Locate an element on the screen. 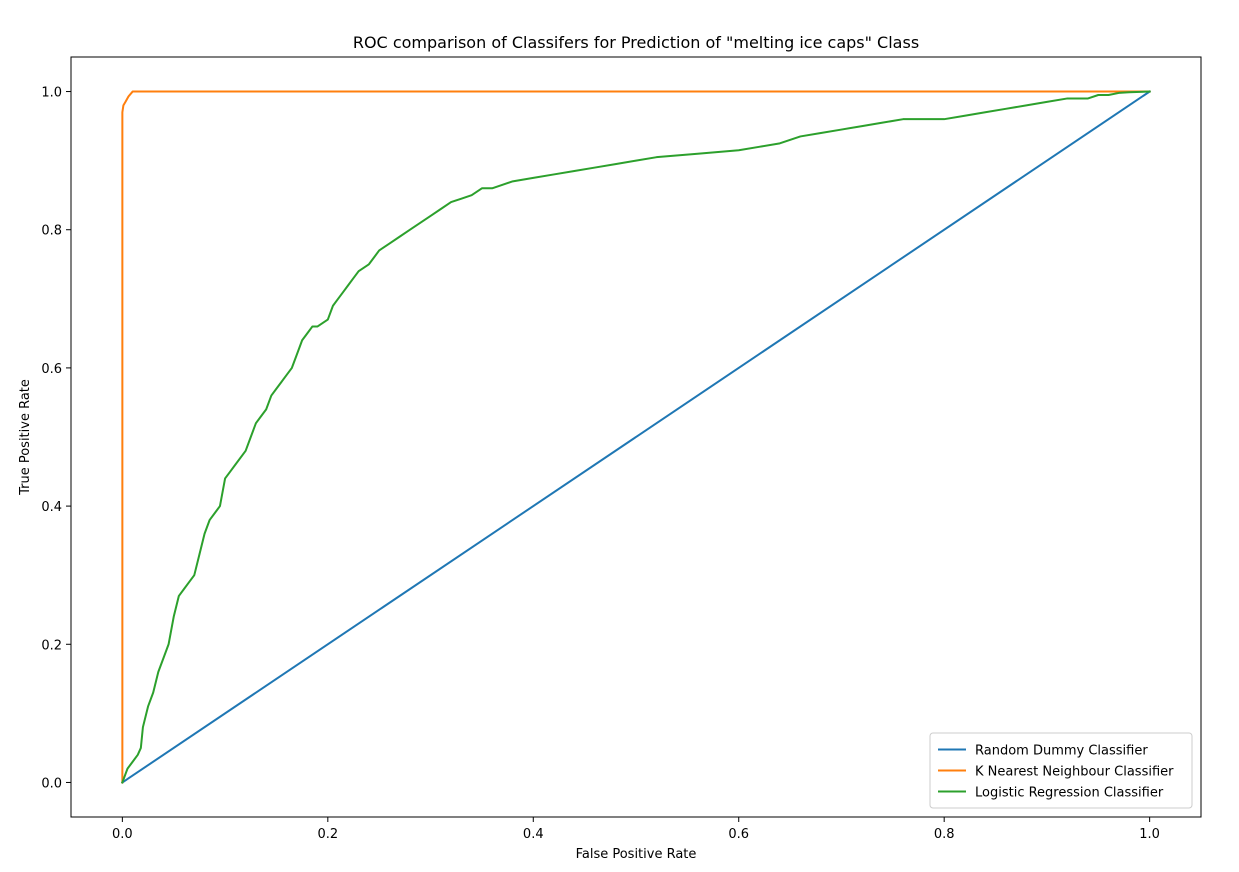 This screenshot has height=872, width=1239. x-tick-label: 0.2 is located at coordinates (327, 834).